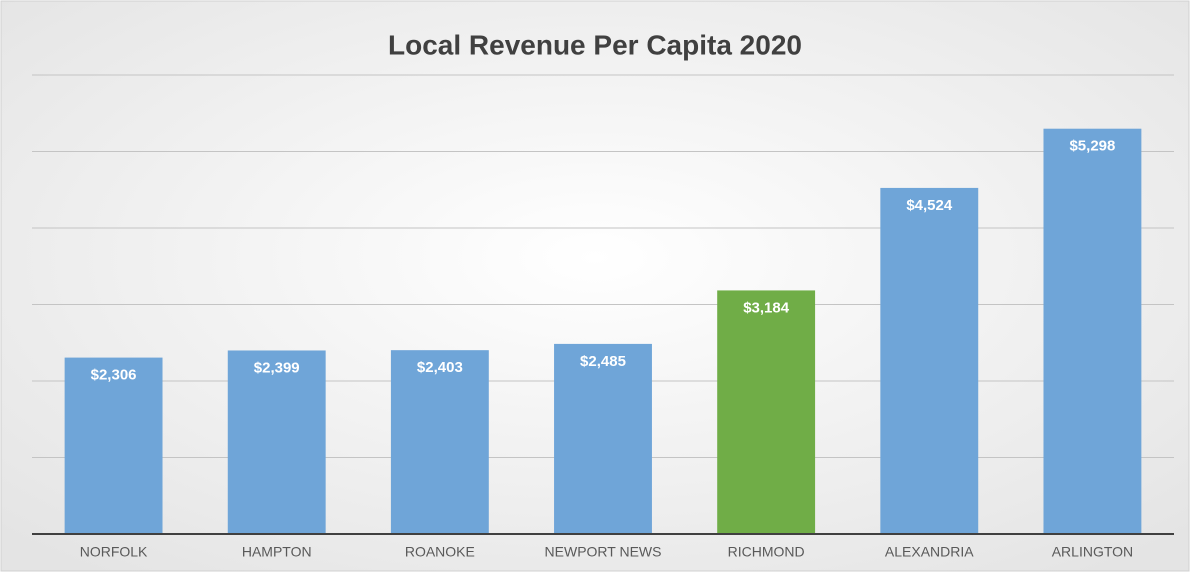 The height and width of the screenshot is (572, 1190). Describe the element at coordinates (277, 552) in the screenshot. I see `x-tick-label: HAMPTON` at that location.